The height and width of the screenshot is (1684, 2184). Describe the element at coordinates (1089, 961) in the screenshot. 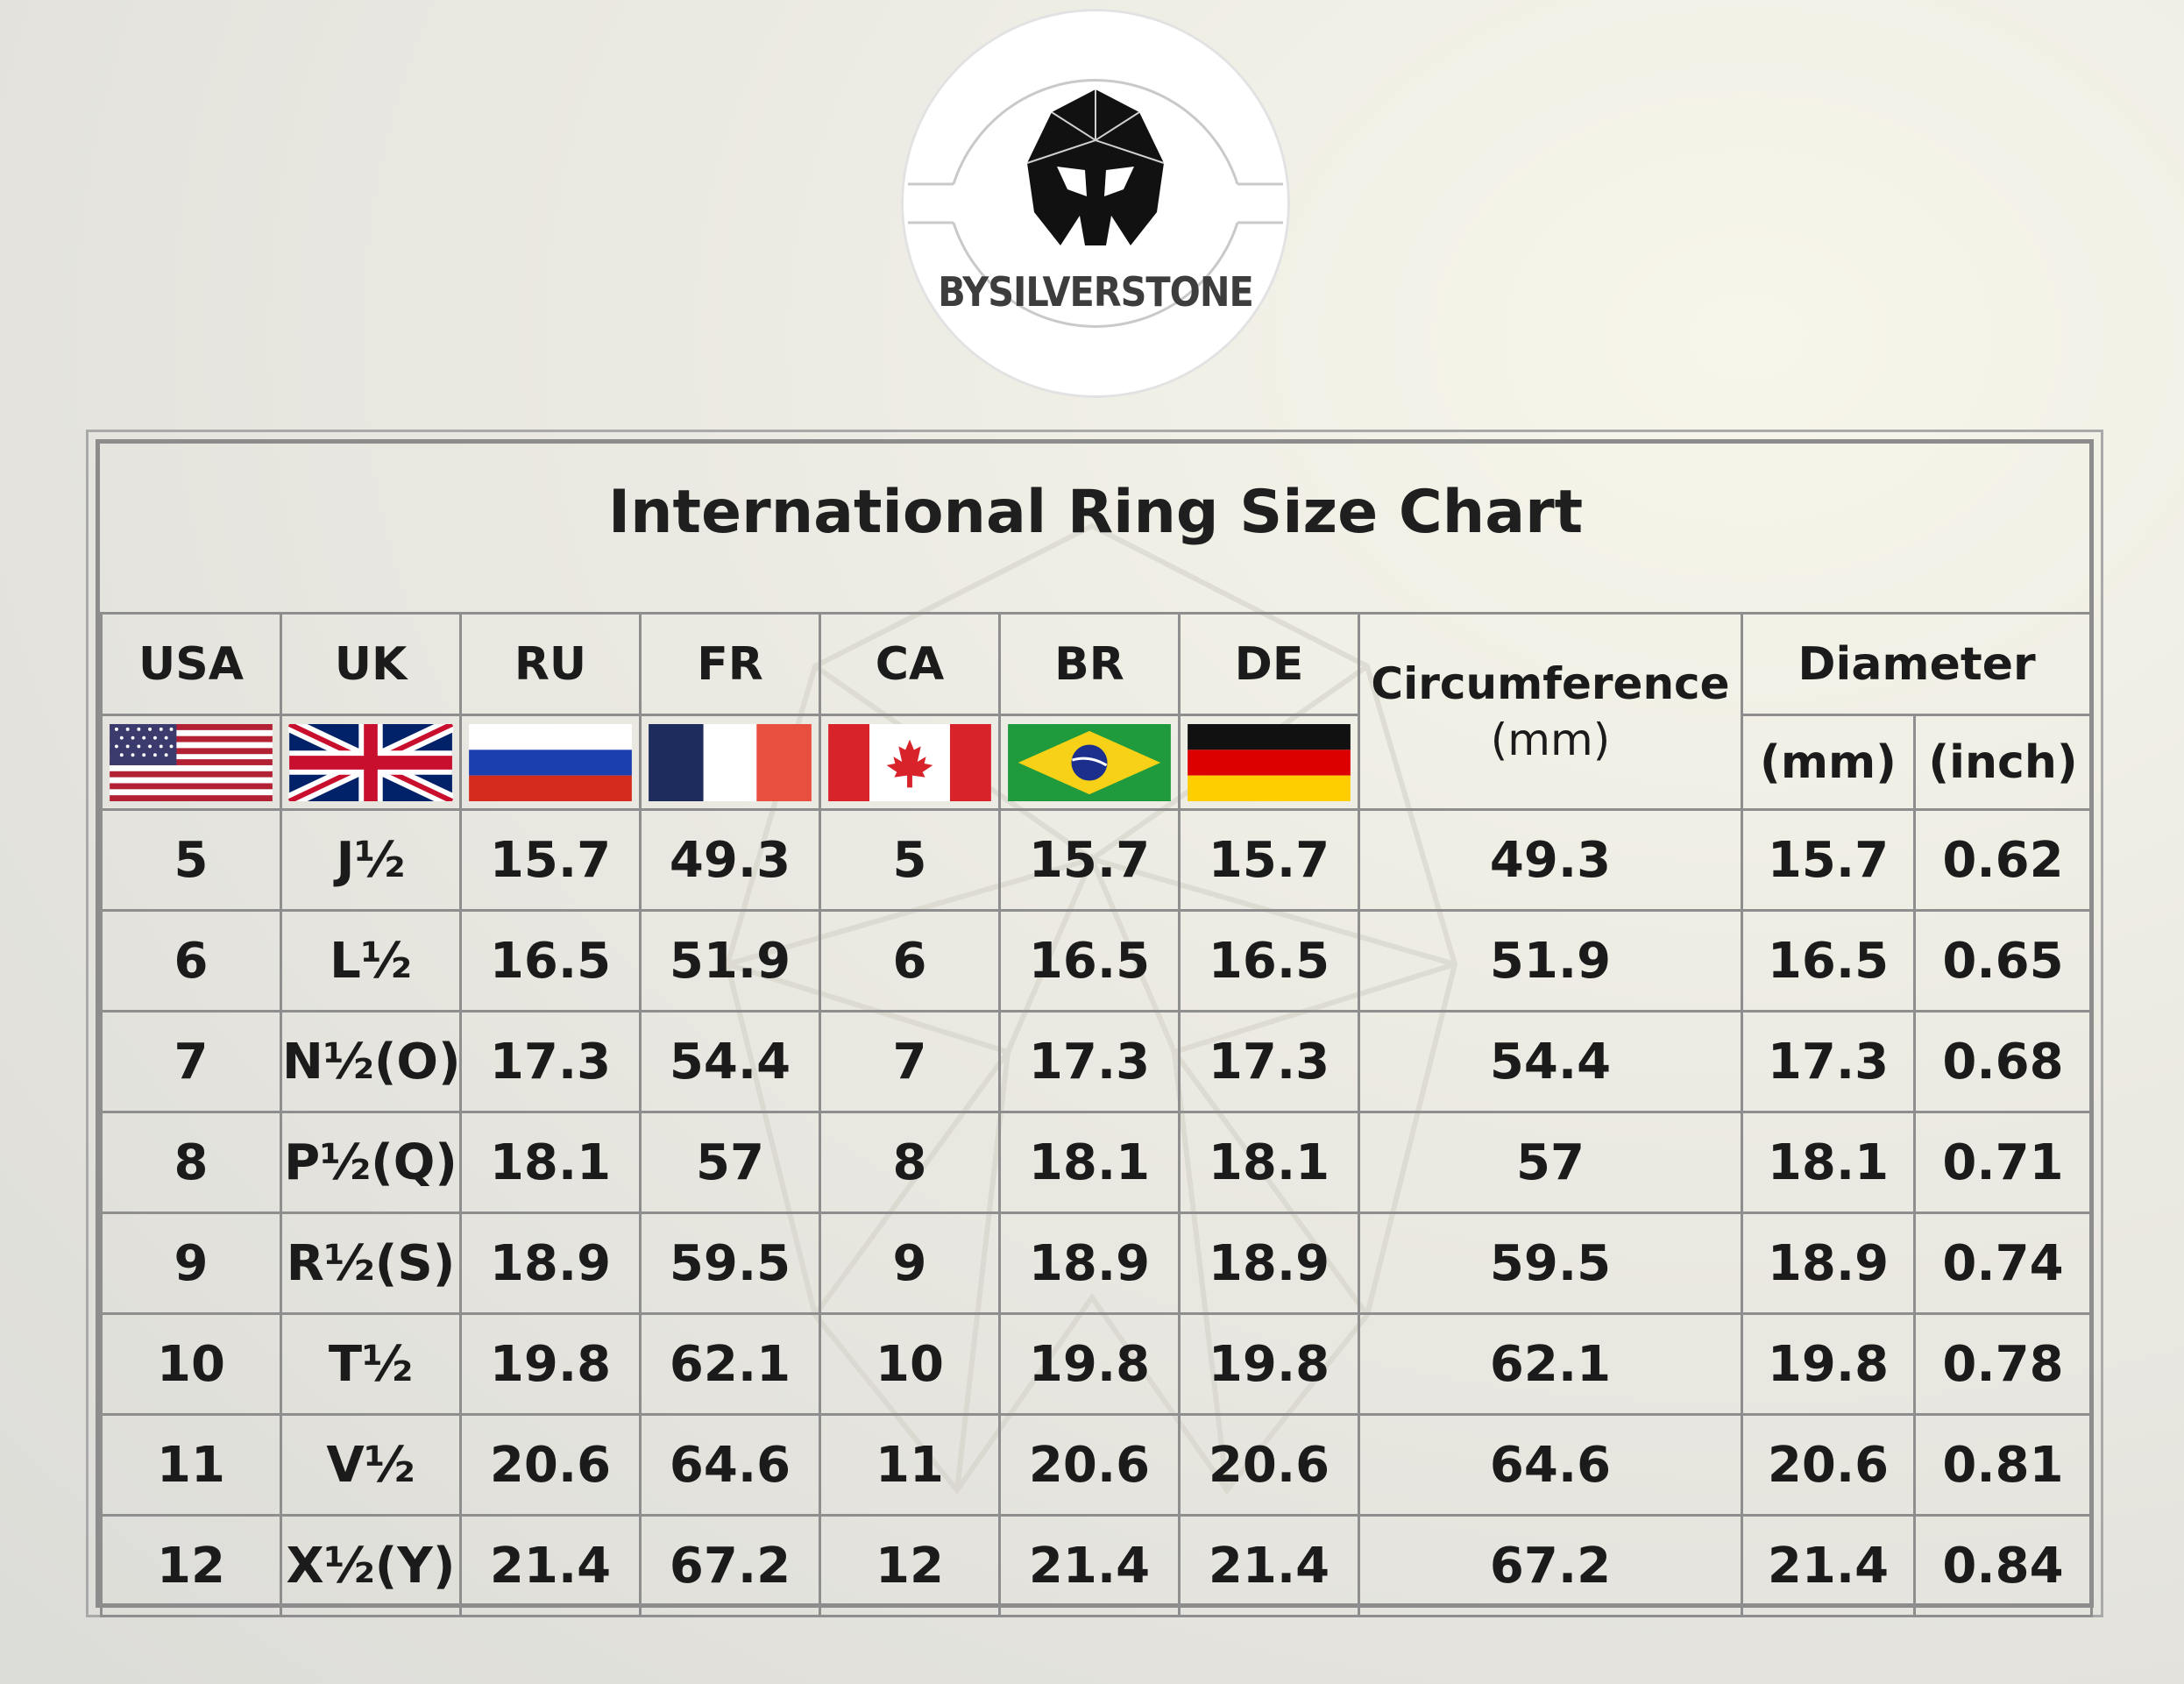

I see `cell-br: 16.5` at that location.